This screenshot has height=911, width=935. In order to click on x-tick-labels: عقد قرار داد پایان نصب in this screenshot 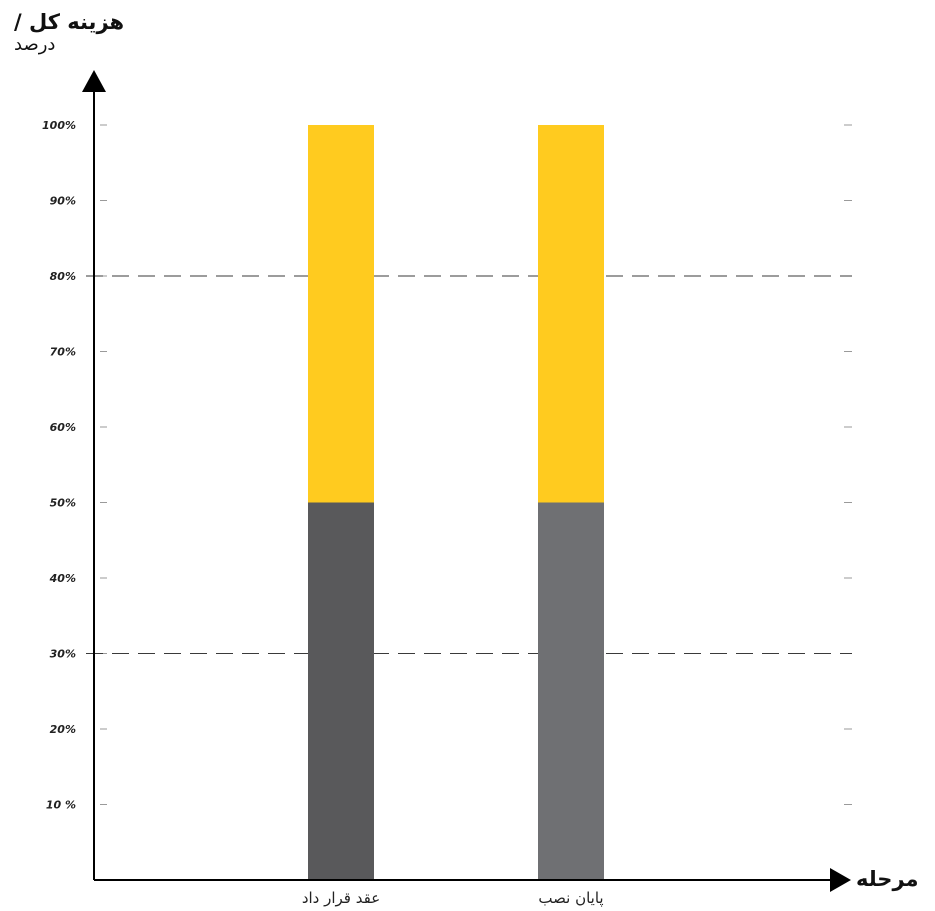, I will do `click(453, 898)`.